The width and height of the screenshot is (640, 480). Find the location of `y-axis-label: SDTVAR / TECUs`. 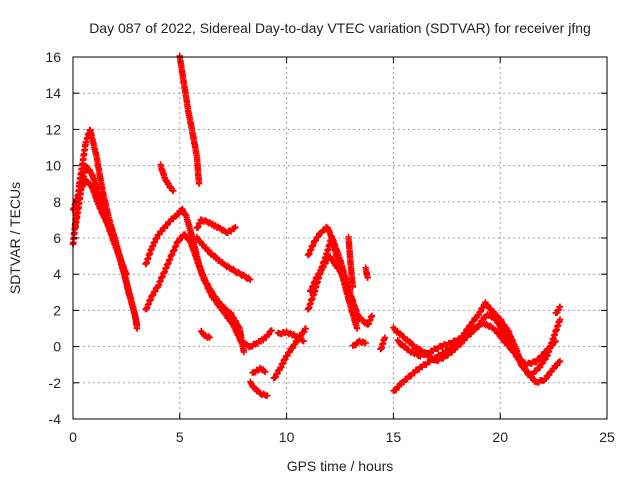

y-axis-label: SDTVAR / TECUs is located at coordinates (15, 238).